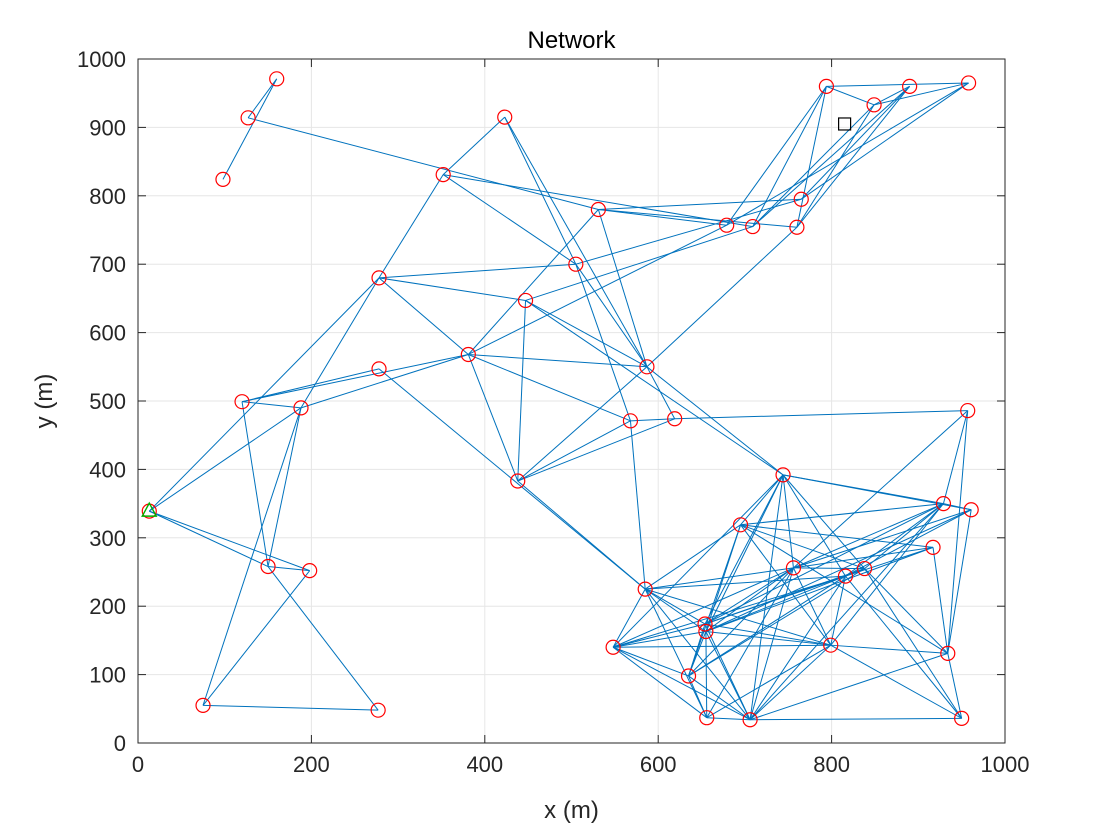 The height and width of the screenshot is (830, 1104). I want to click on y-axis-label: y (m), so click(44, 401).